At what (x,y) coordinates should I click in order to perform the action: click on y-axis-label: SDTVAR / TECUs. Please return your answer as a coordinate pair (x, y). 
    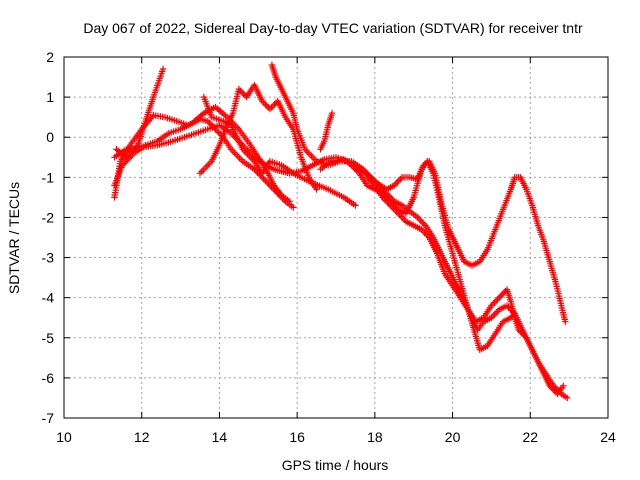
    Looking at the image, I should click on (14, 238).